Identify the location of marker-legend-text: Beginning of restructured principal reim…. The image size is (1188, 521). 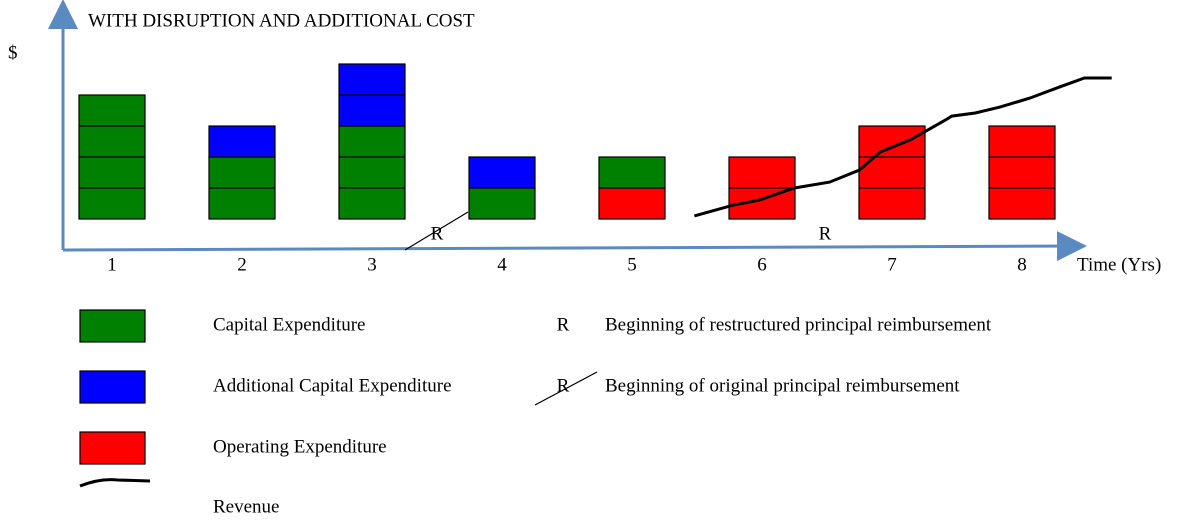
(798, 324).